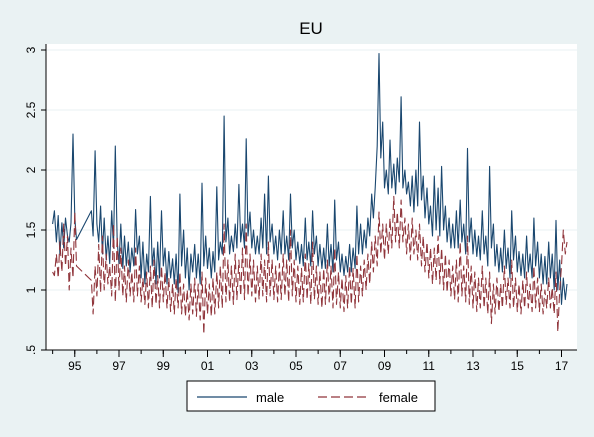  Describe the element at coordinates (252, 366) in the screenshot. I see `x-tick-label: 03` at that location.